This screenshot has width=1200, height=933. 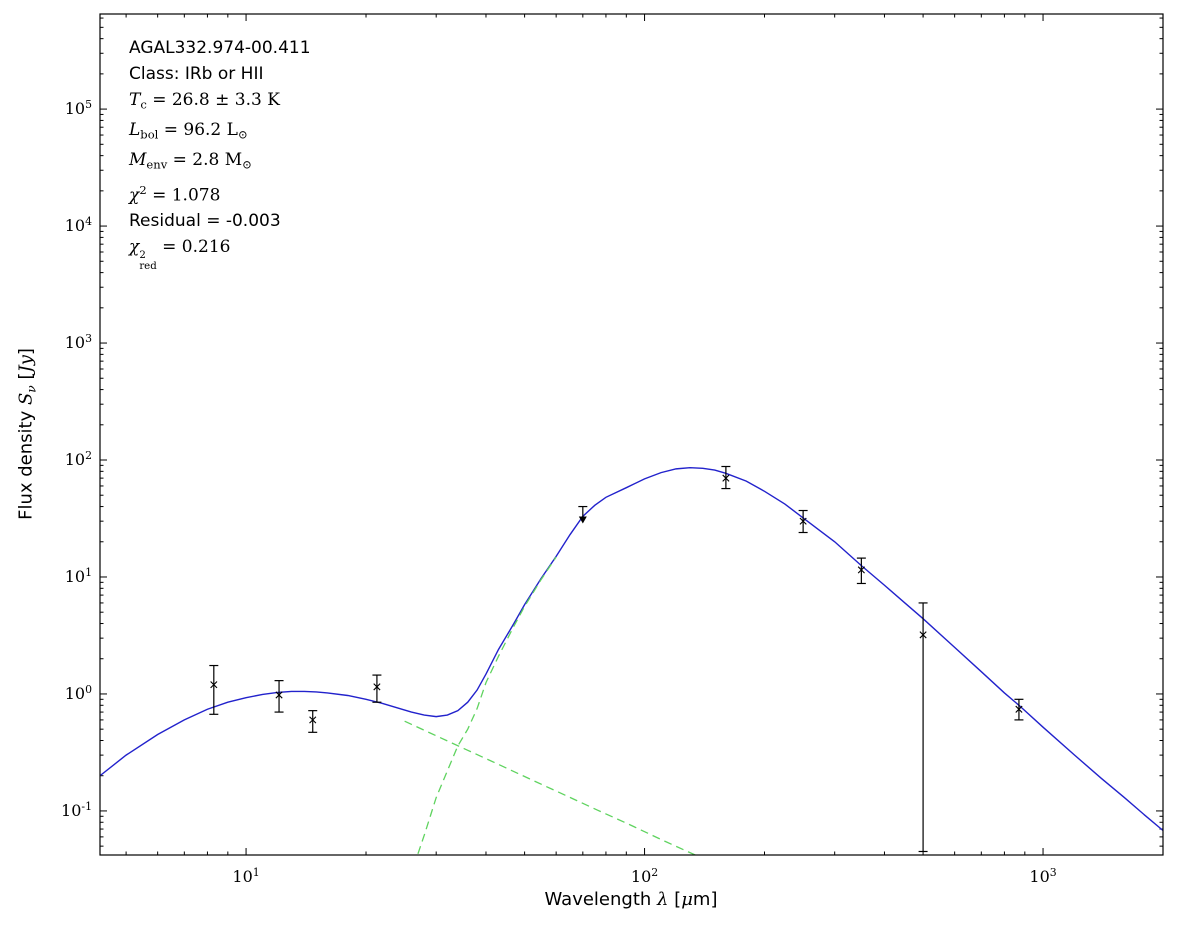 I want to click on cold-component-curve, so click(x=487, y=705).